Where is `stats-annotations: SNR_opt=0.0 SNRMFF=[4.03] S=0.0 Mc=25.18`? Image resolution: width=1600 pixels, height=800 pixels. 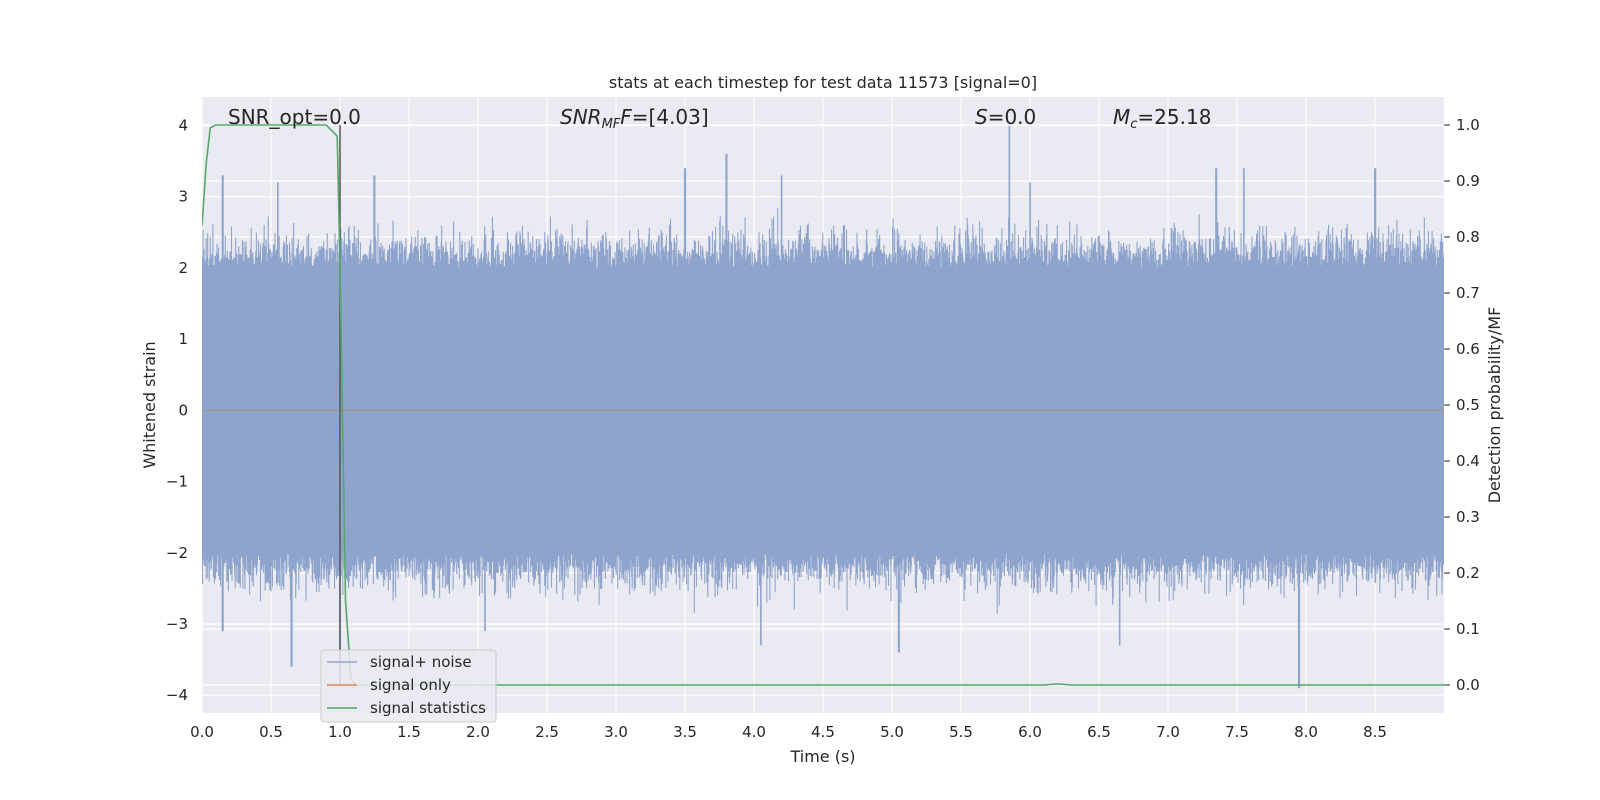 stats-annotations: SNR_opt=0.0 SNRMFF=[4.03] S=0.0 Mc=25.18 is located at coordinates (719, 118).